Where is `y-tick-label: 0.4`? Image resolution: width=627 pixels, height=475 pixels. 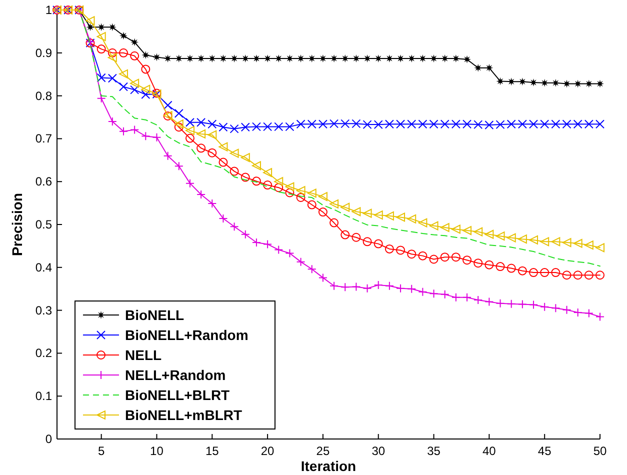
y-tick-label: 0.4 is located at coordinates (43, 267).